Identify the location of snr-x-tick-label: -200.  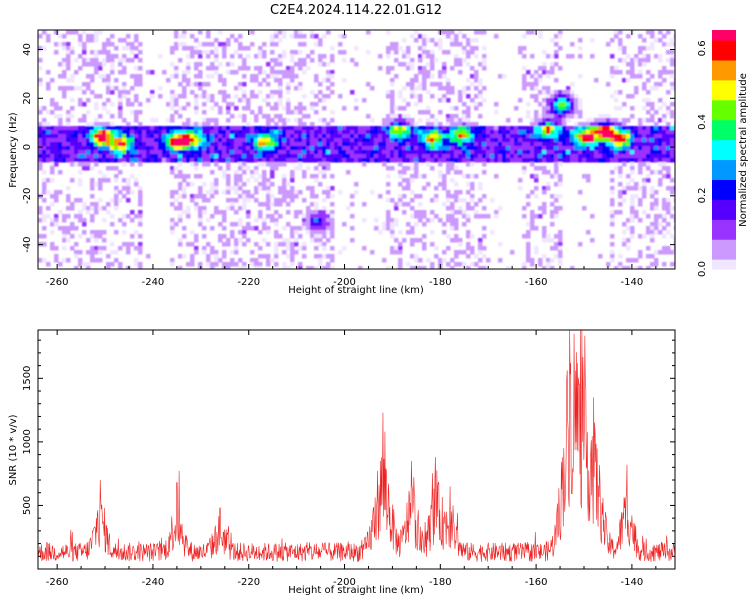
(344, 582).